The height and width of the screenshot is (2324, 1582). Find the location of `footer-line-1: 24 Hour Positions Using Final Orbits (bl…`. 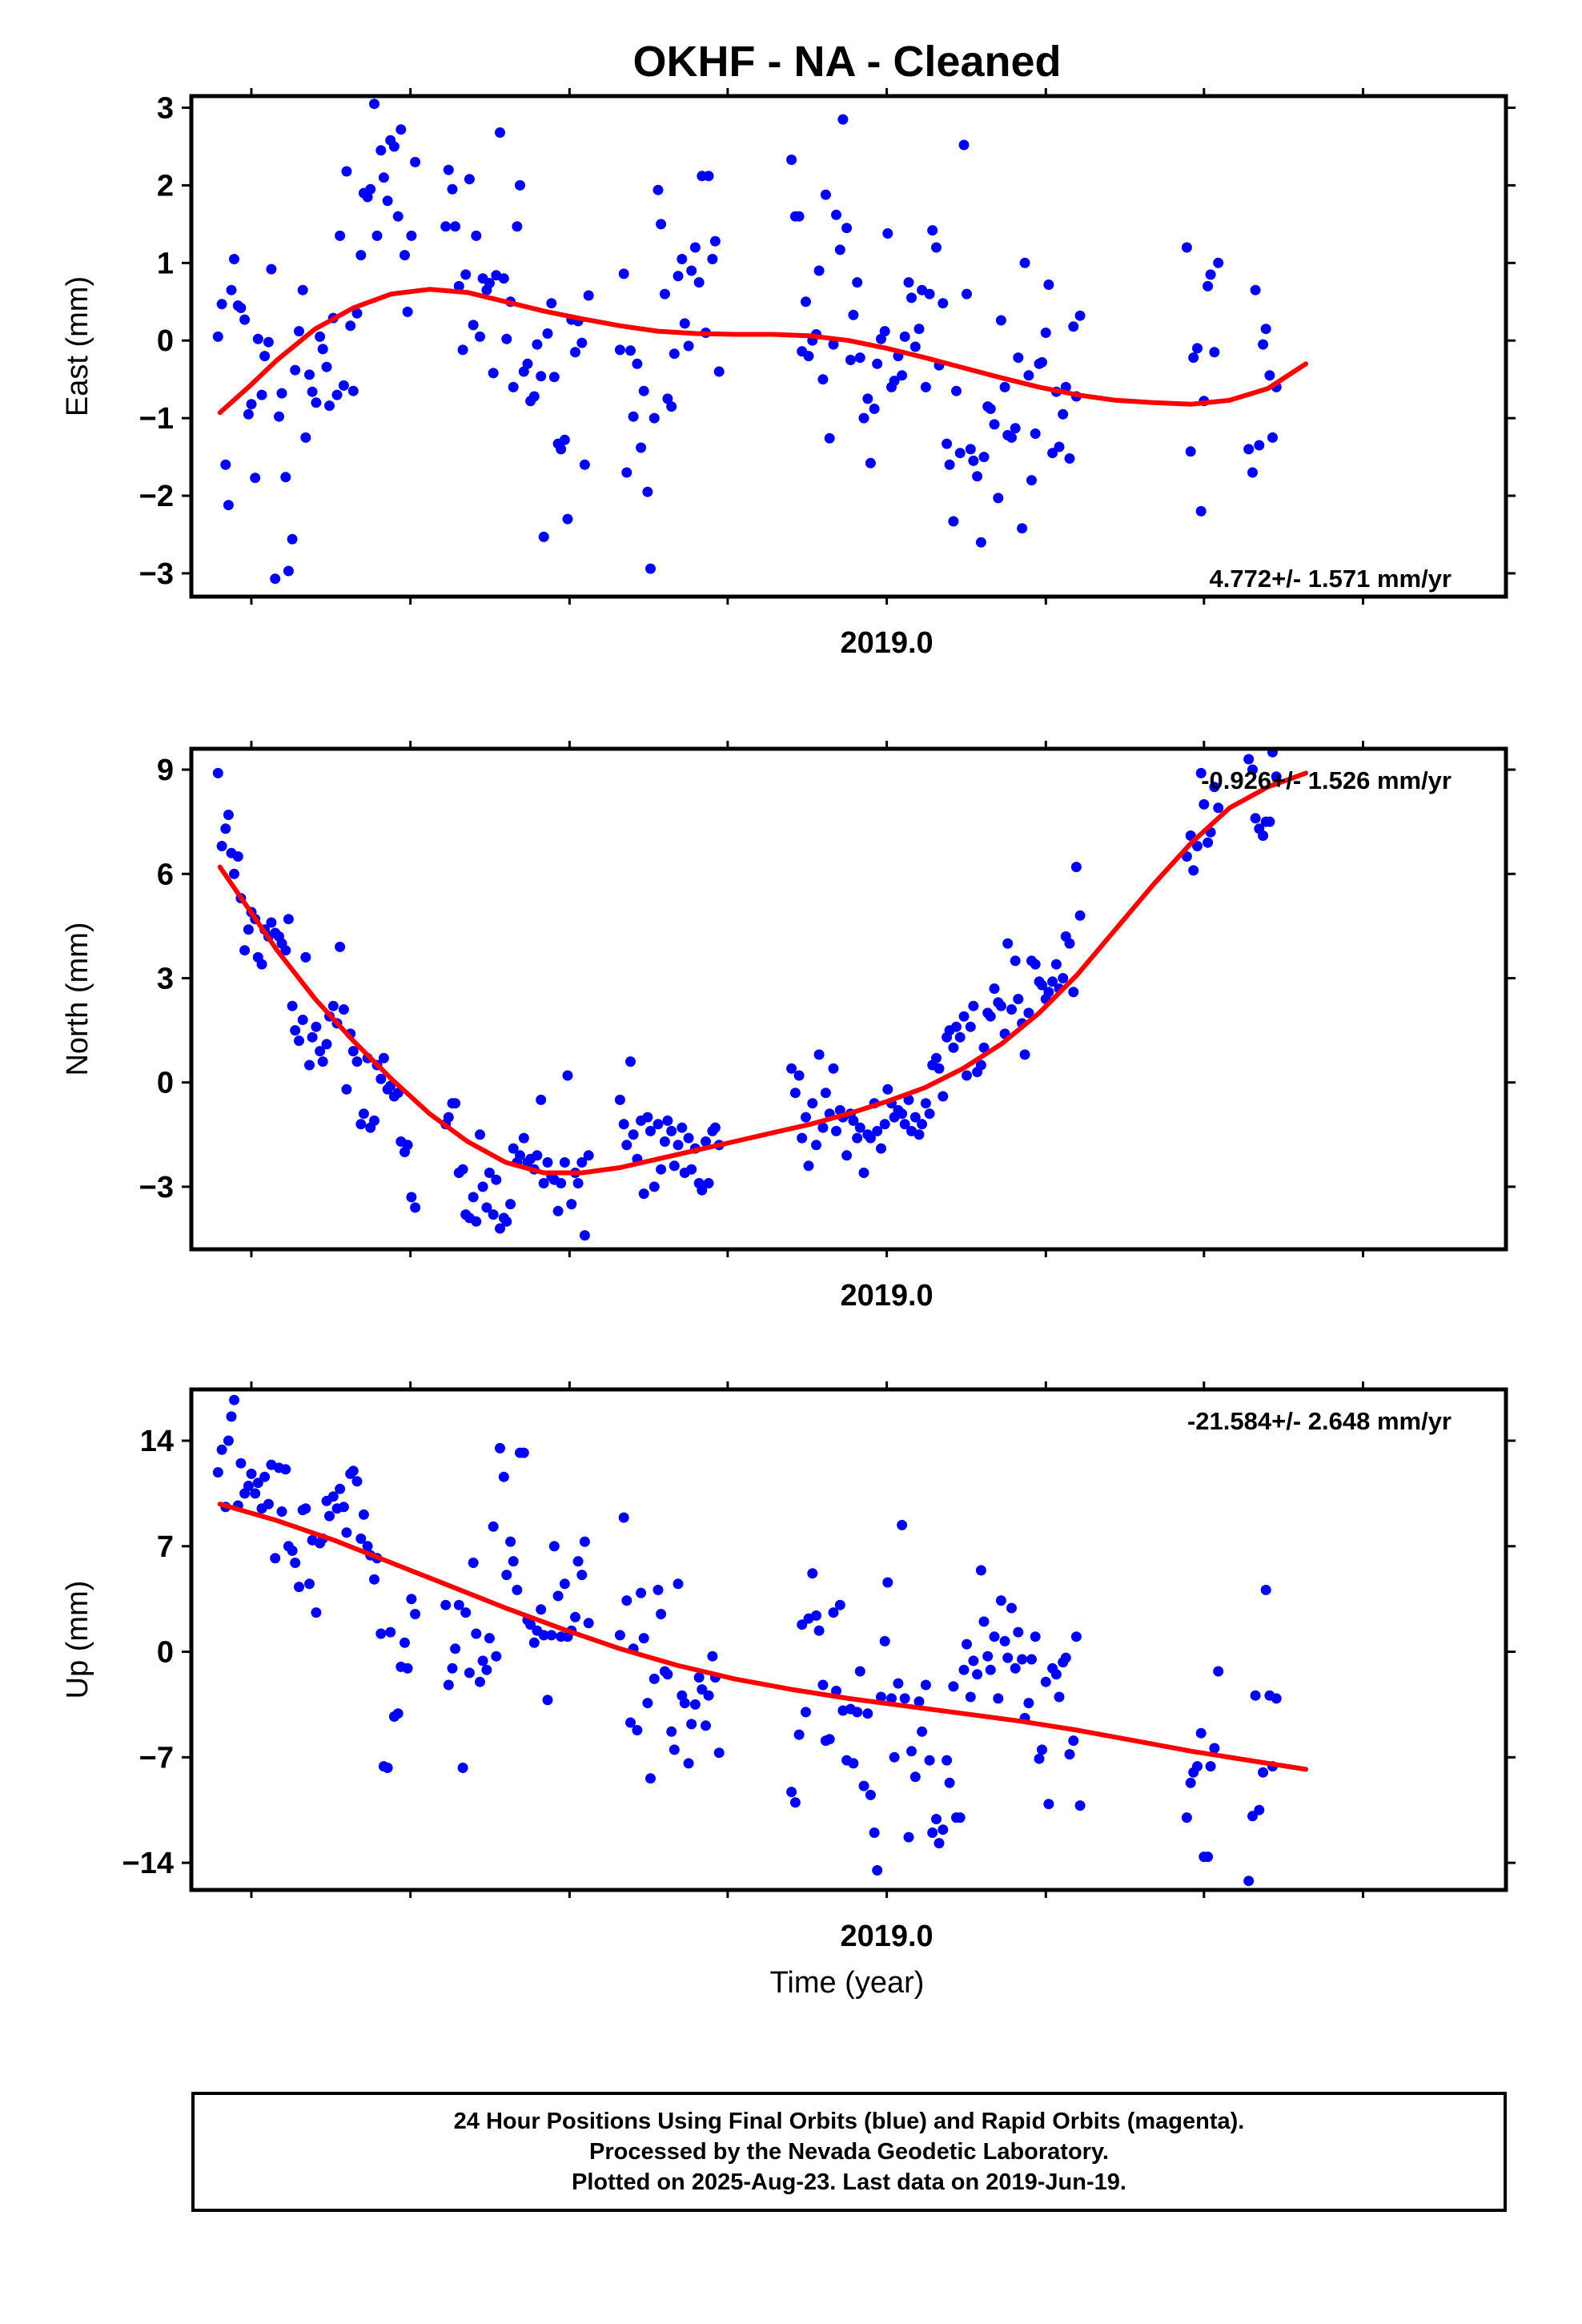

footer-line-1: 24 Hour Positions Using Final Orbits (bl… is located at coordinates (849, 2121).